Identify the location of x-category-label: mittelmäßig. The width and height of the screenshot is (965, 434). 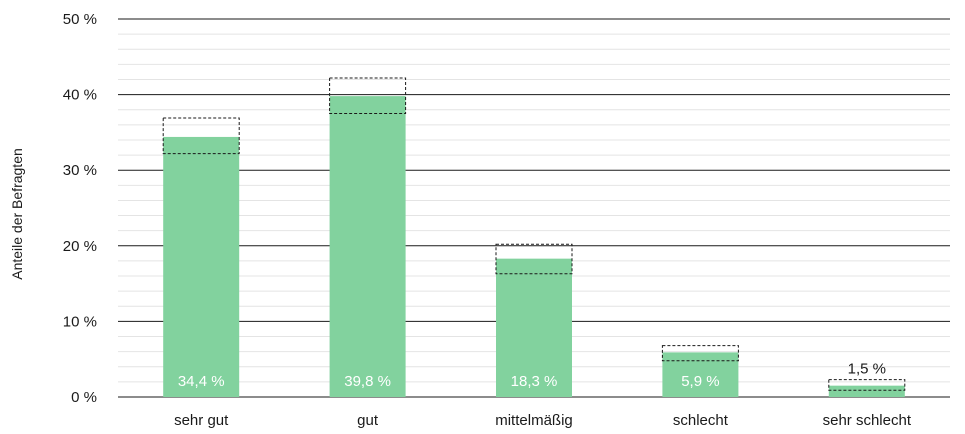
(534, 420).